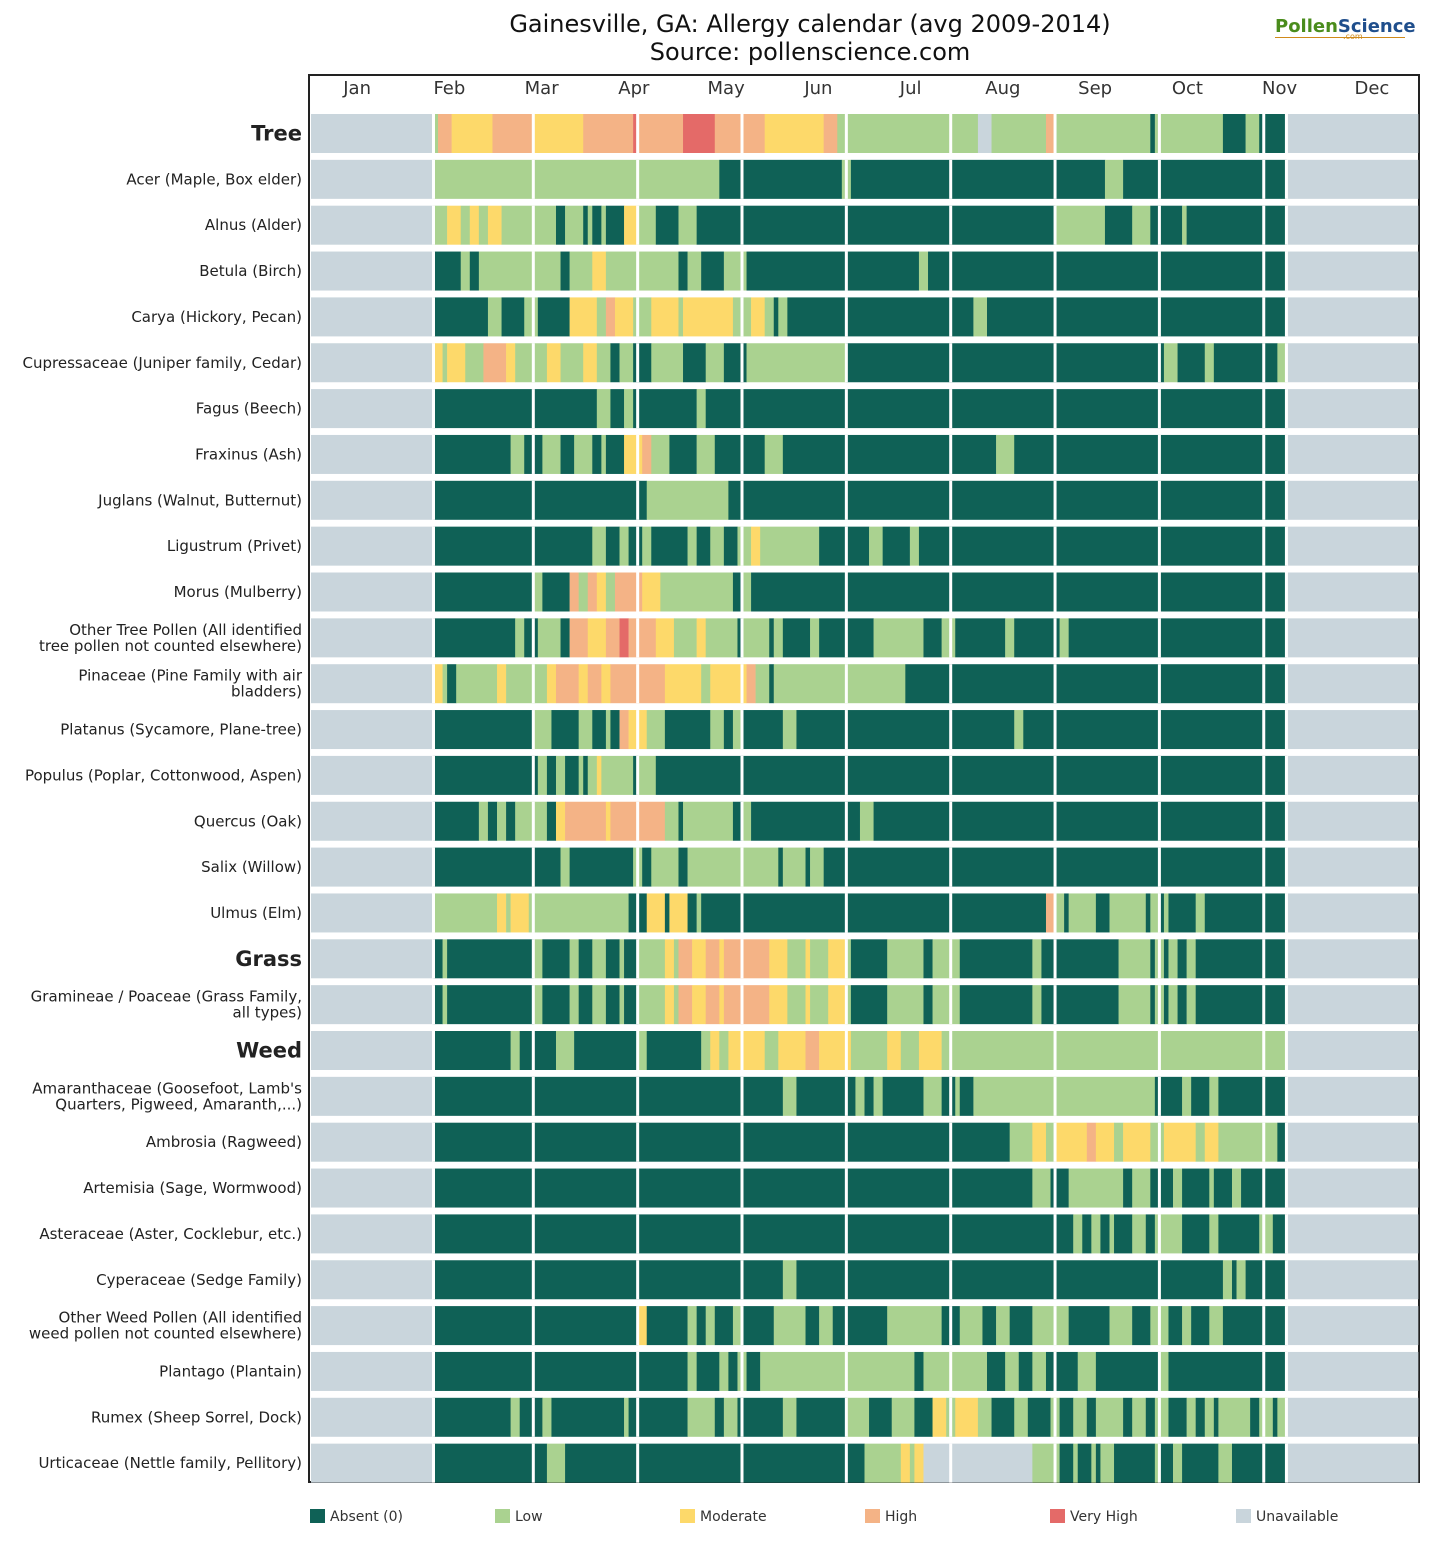 Image resolution: width=1449 pixels, height=1555 pixels. What do you see at coordinates (1095, 88) in the screenshot?
I see `month-label: Sep` at bounding box center [1095, 88].